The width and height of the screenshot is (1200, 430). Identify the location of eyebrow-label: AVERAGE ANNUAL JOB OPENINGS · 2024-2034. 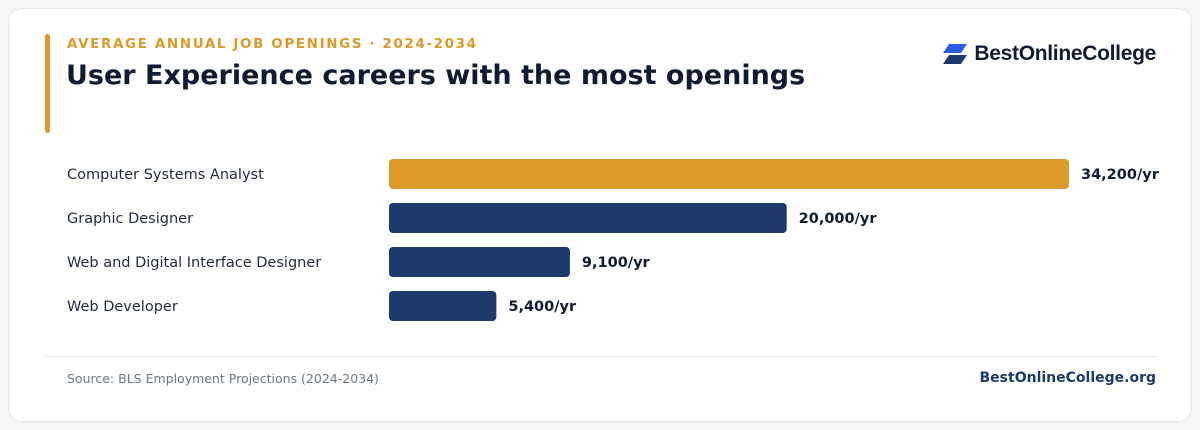
(272, 44).